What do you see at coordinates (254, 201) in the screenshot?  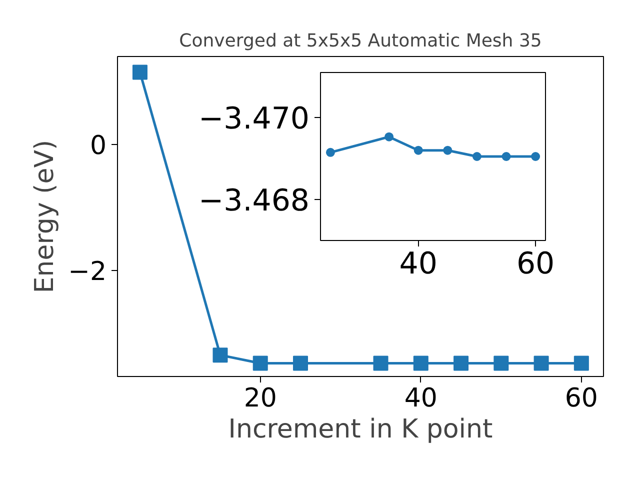 I see `y-tick-label: −3.468` at bounding box center [254, 201].